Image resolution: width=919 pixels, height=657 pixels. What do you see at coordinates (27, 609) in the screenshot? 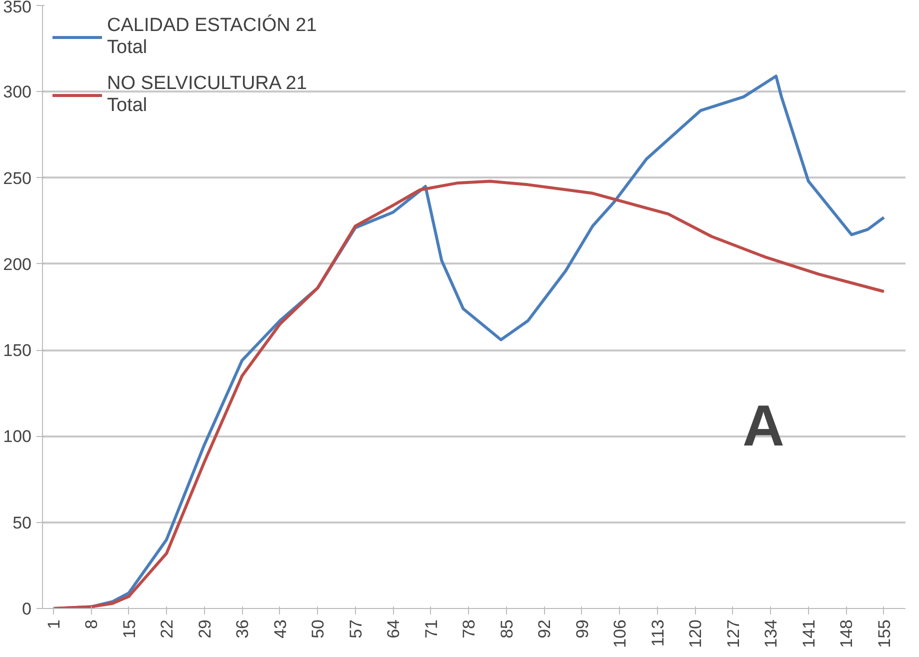
I see `y-tick-label: 0` at bounding box center [27, 609].